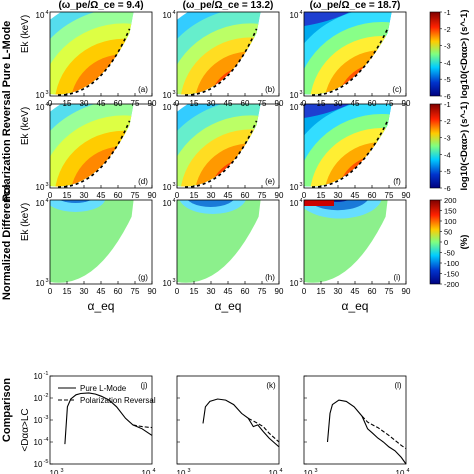 This screenshot has height=474, width=474. What do you see at coordinates (228, 5) in the screenshot?
I see `column-title: (ω_pe/Ω_ce = 13.2)` at bounding box center [228, 5].